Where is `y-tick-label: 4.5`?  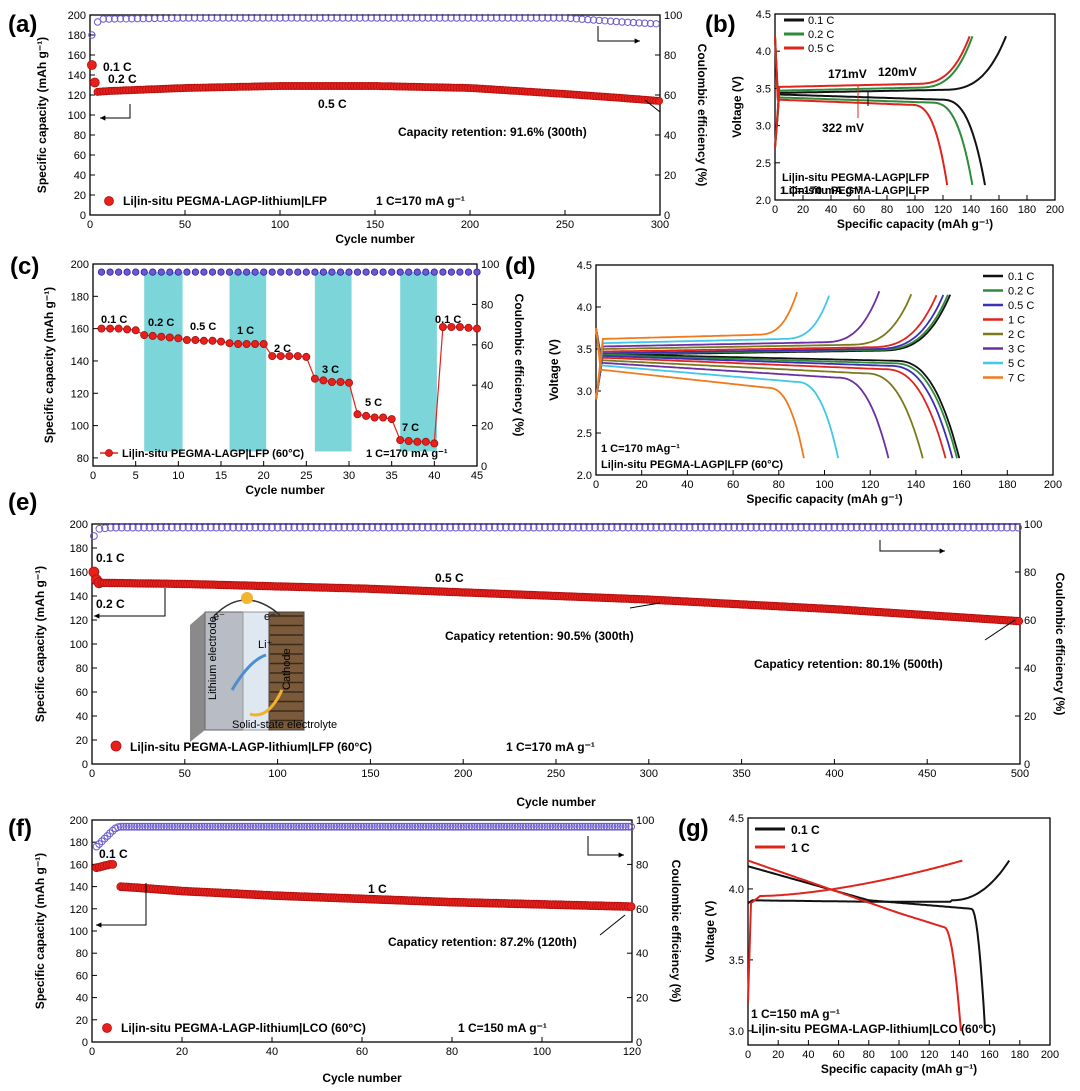
y-tick-label: 4.5 is located at coordinates (736, 819).